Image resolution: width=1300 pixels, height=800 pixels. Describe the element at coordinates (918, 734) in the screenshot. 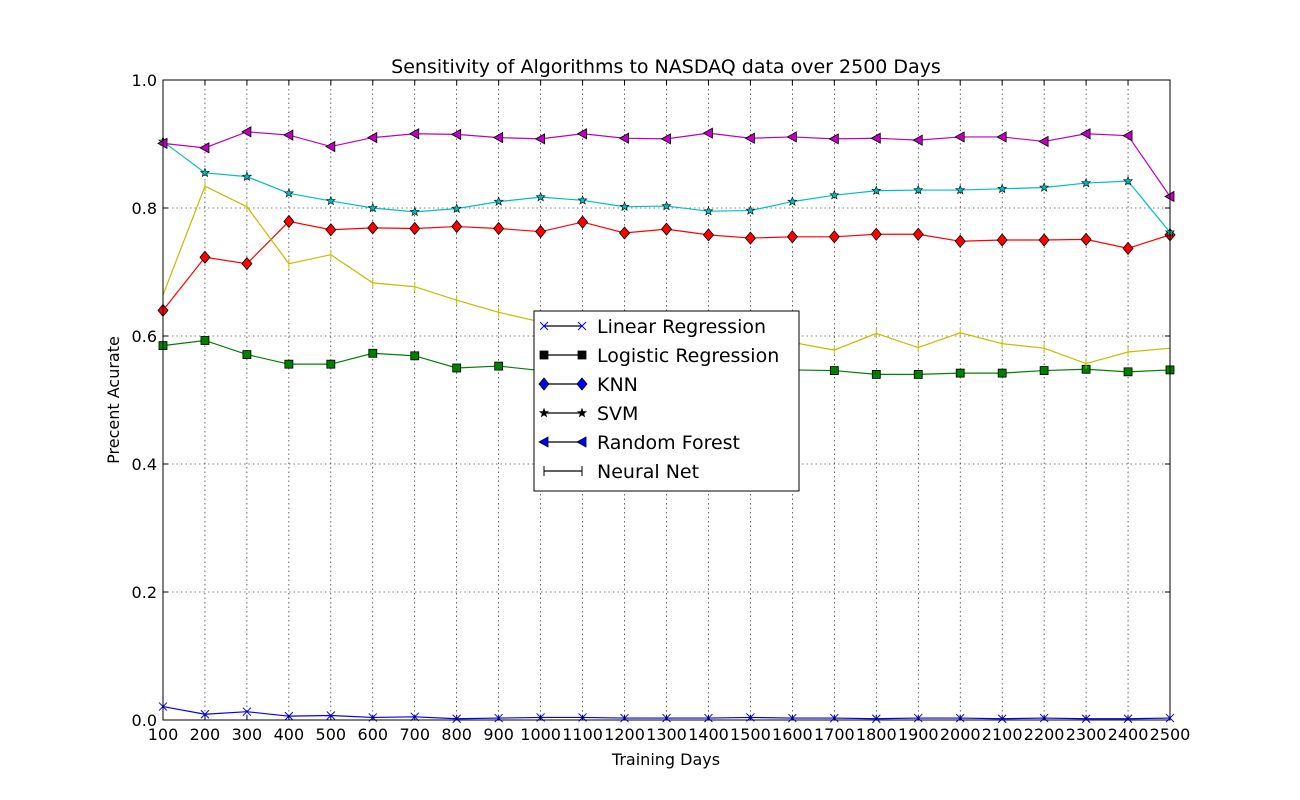

I see `x-tick-label: 1900` at that location.